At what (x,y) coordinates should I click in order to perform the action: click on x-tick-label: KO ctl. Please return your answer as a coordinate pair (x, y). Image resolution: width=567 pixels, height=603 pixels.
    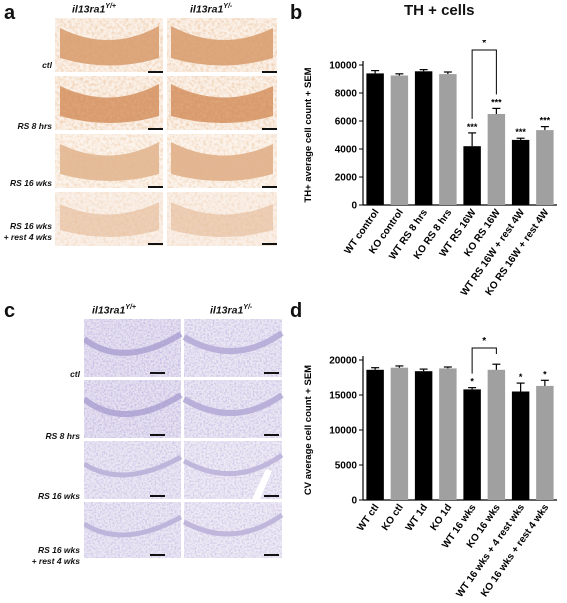
    Looking at the image, I should click on (393, 517).